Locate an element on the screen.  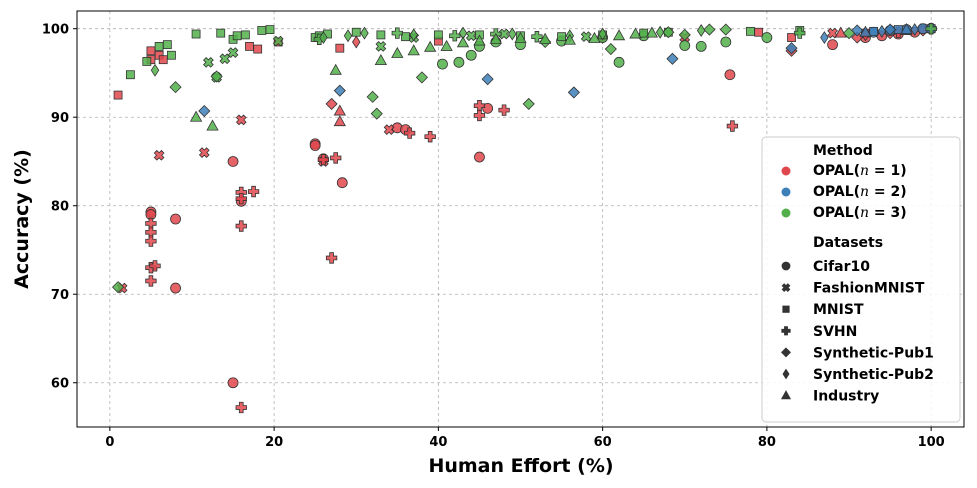
legend-dataset-fashionmnist: FashionMNIST is located at coordinates (853, 289).